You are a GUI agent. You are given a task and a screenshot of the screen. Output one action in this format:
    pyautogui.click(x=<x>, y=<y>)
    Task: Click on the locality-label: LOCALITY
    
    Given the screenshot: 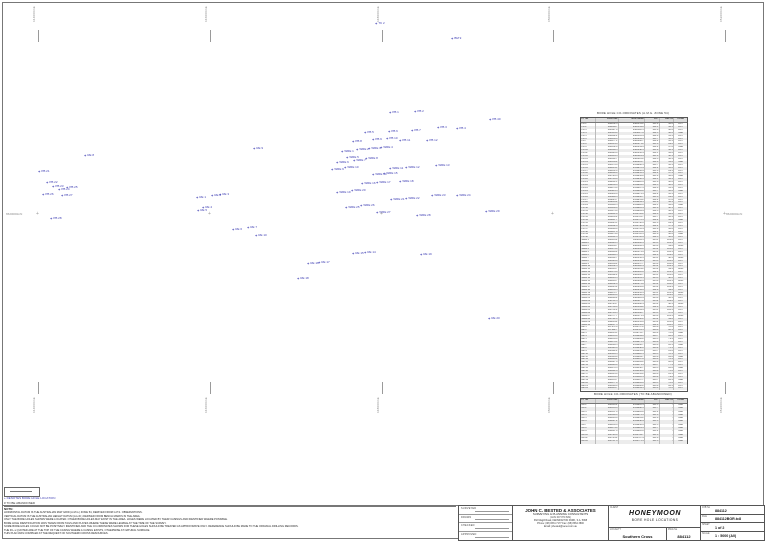 What is the action you would take?
    pyautogui.click(x=616, y=530)
    